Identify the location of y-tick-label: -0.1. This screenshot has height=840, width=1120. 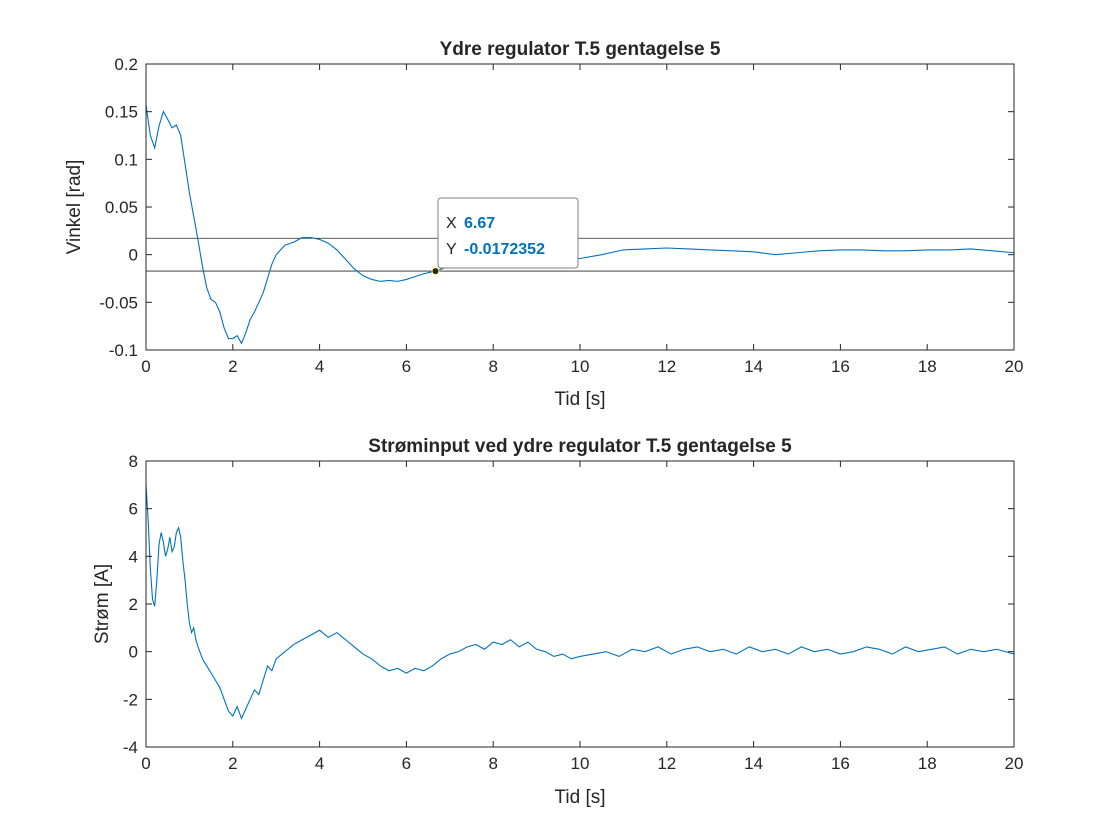
(123, 350).